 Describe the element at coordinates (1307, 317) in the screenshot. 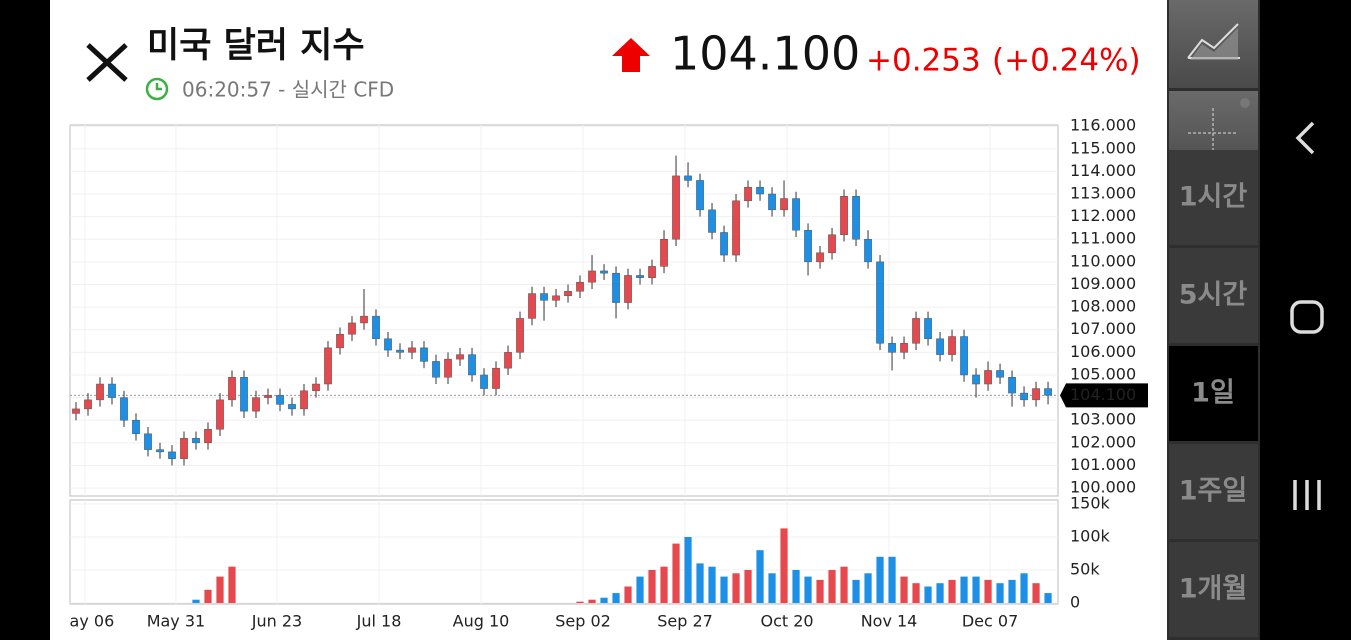

I see `home-button` at that location.